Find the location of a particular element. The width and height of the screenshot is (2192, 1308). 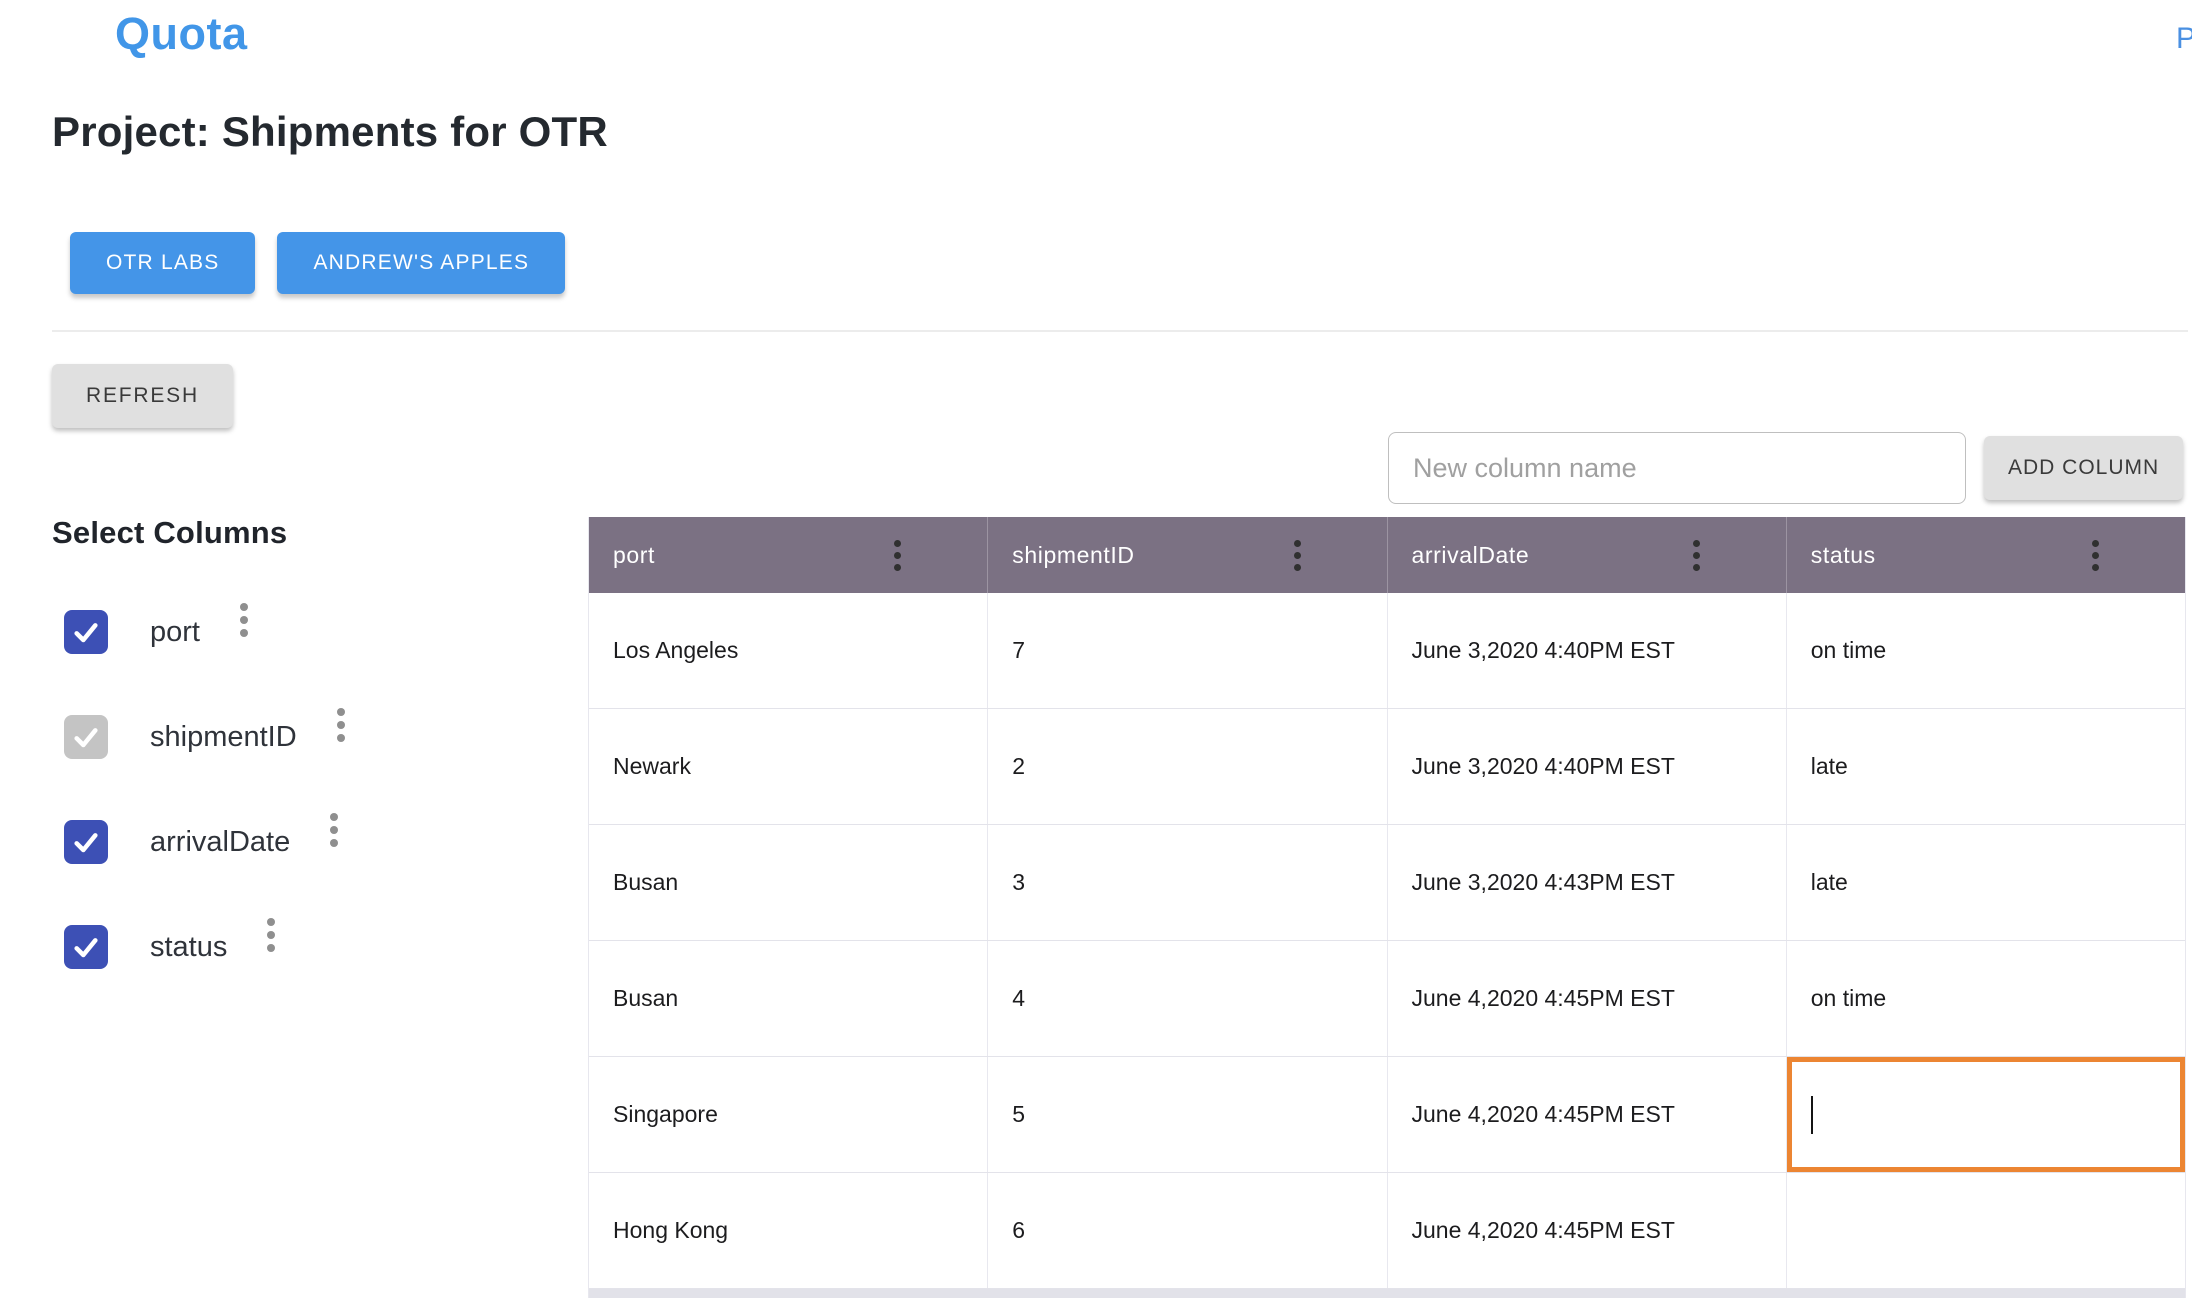

table-row: Newark 2 June 3,2020 4:40PM EST late is located at coordinates (1387, 767).